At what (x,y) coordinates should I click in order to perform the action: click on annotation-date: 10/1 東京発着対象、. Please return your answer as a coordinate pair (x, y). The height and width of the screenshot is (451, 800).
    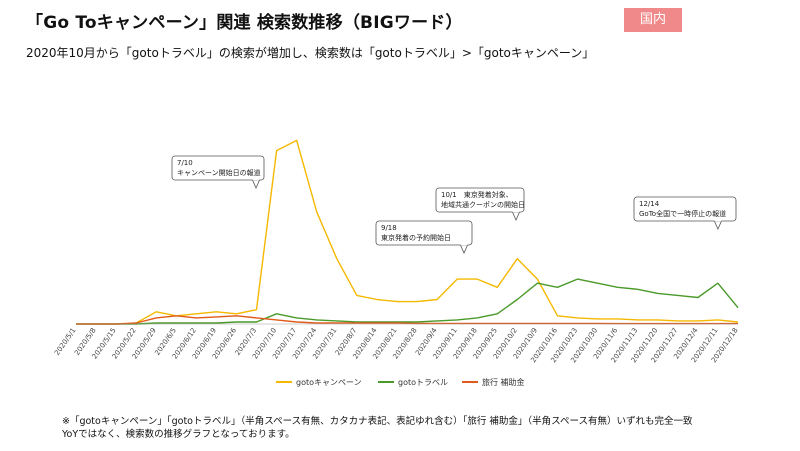
    Looking at the image, I should click on (477, 194).